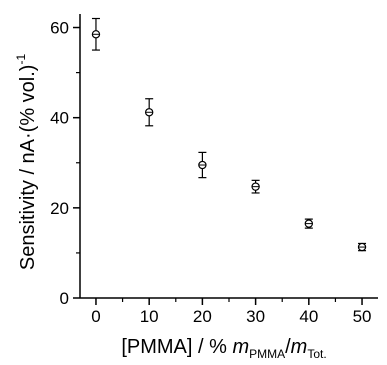 The image size is (387, 365). What do you see at coordinates (316, 354) in the screenshot?
I see `x-axis-label-m2-sub: Tot.` at bounding box center [316, 354].